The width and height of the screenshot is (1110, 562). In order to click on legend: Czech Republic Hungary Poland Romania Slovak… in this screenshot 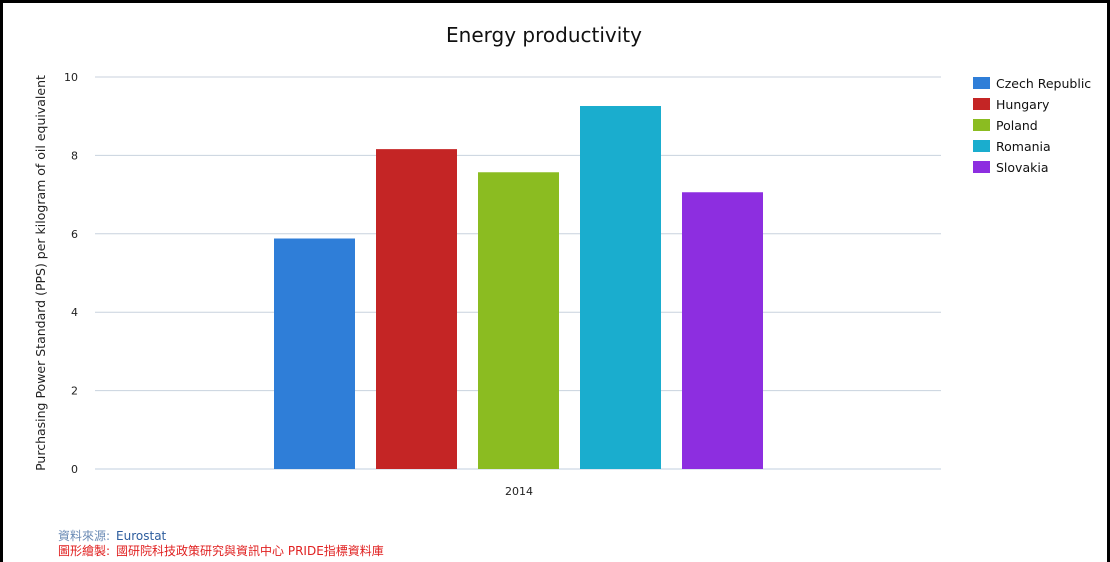, I will do `click(1032, 125)`.